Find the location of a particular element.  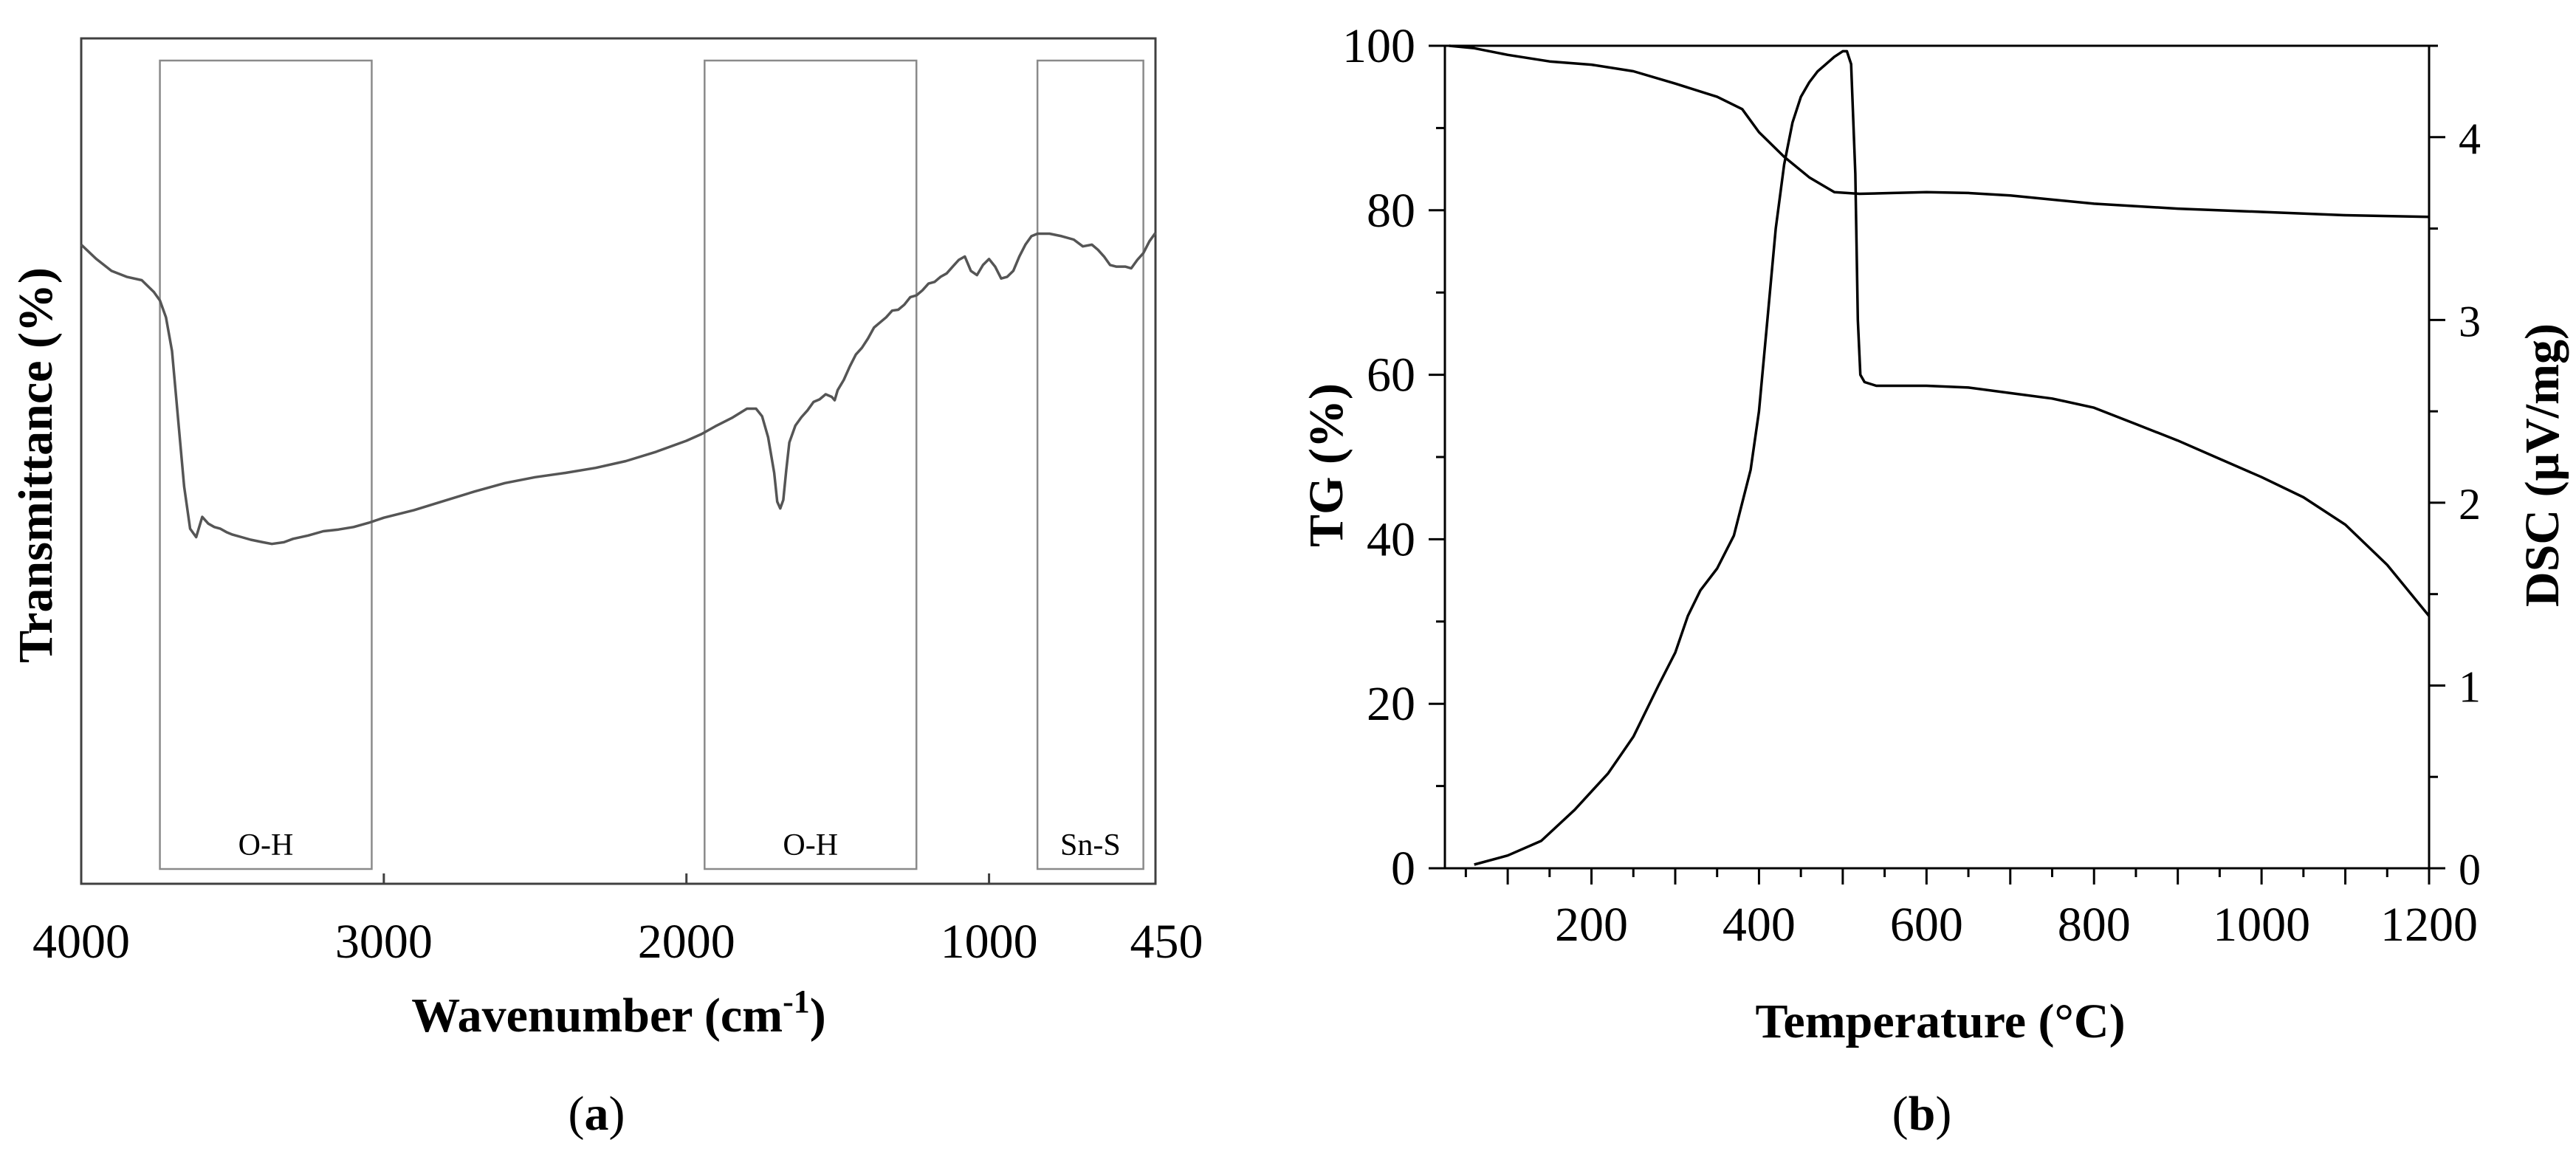

x-tick-label: 800 is located at coordinates (2094, 925).